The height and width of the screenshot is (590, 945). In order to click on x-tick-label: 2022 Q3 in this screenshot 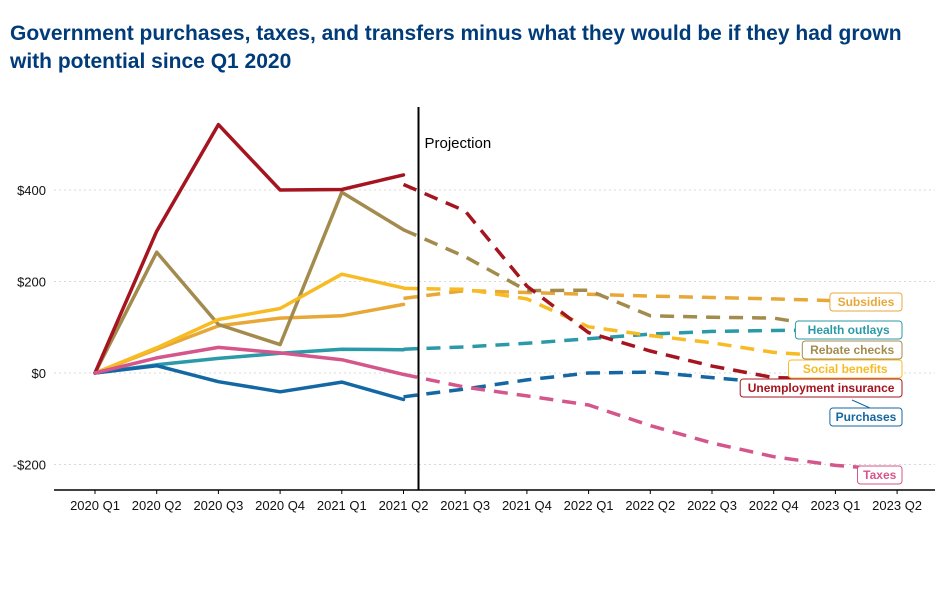, I will do `click(712, 505)`.